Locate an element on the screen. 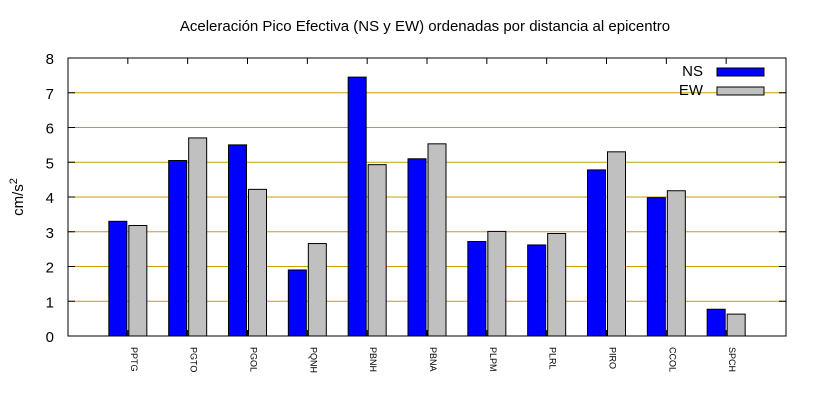 Image resolution: width=820 pixels, height=400 pixels. legend-swatch-ew is located at coordinates (740, 91).